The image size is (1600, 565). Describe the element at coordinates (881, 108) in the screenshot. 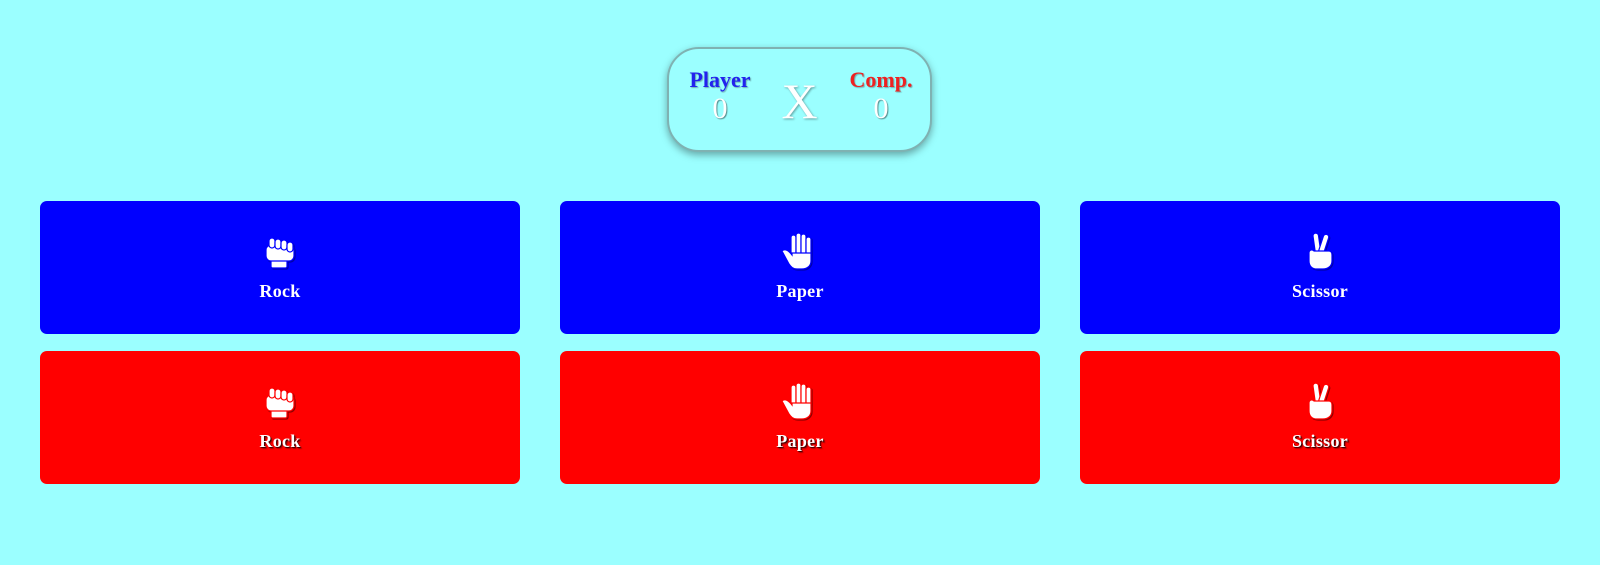

I see `computer-score: 0` at that location.